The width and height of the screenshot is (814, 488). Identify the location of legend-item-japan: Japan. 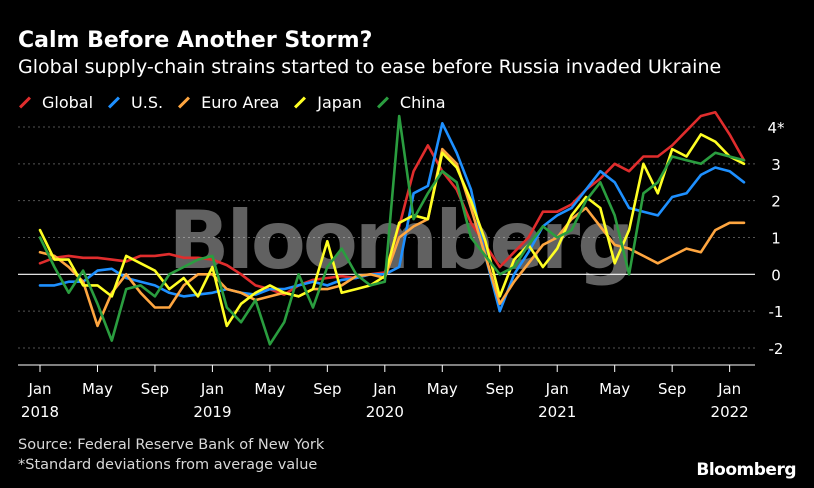
(327, 102).